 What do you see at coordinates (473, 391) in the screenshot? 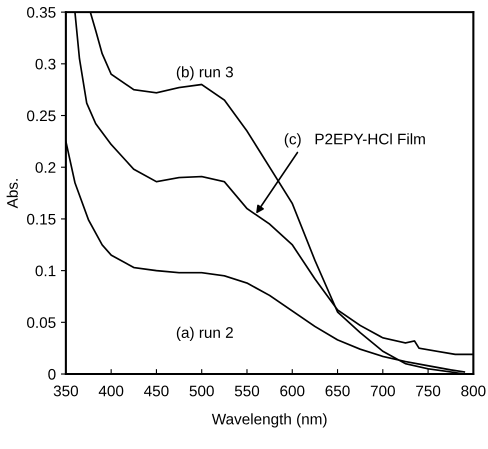
I see `x-tick-label: 800` at bounding box center [473, 391].